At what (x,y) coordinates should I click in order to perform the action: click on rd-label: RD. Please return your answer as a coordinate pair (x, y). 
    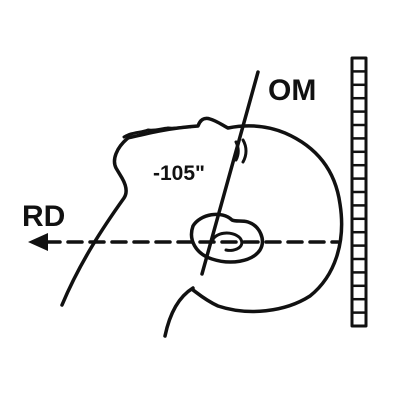
    Looking at the image, I should click on (43, 216).